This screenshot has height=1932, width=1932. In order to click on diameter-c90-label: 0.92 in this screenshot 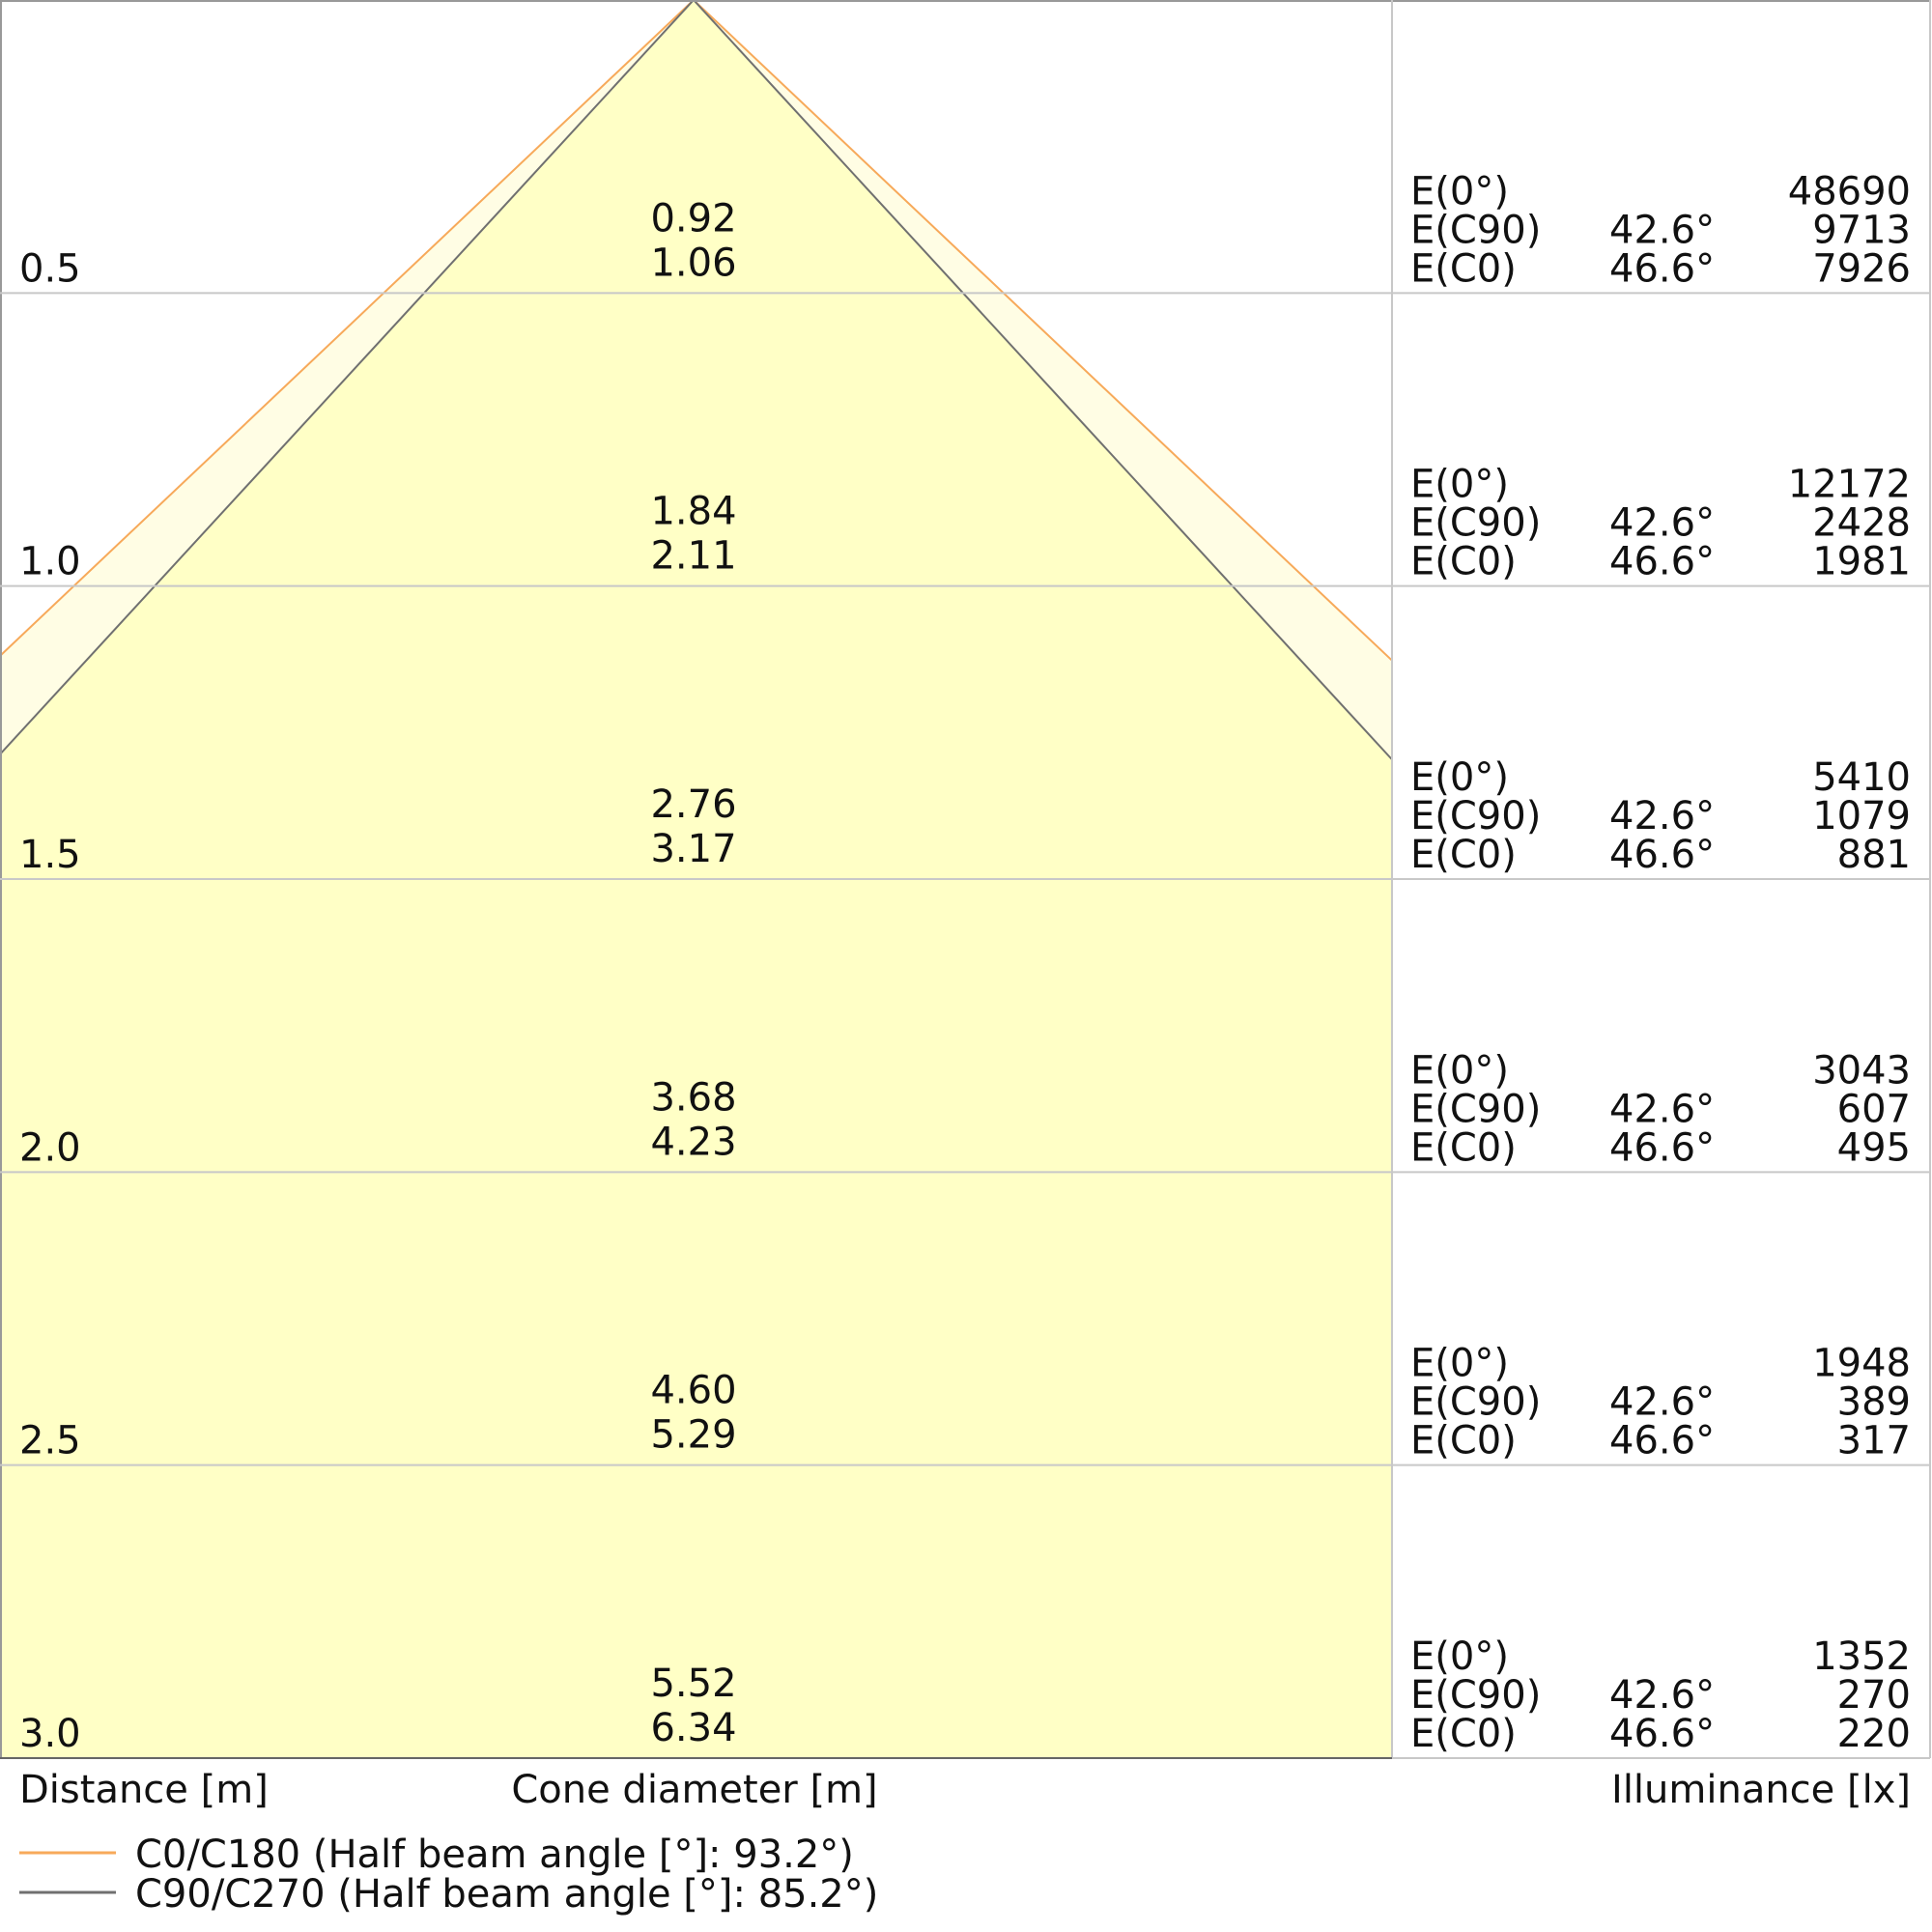, I will do `click(693, 218)`.